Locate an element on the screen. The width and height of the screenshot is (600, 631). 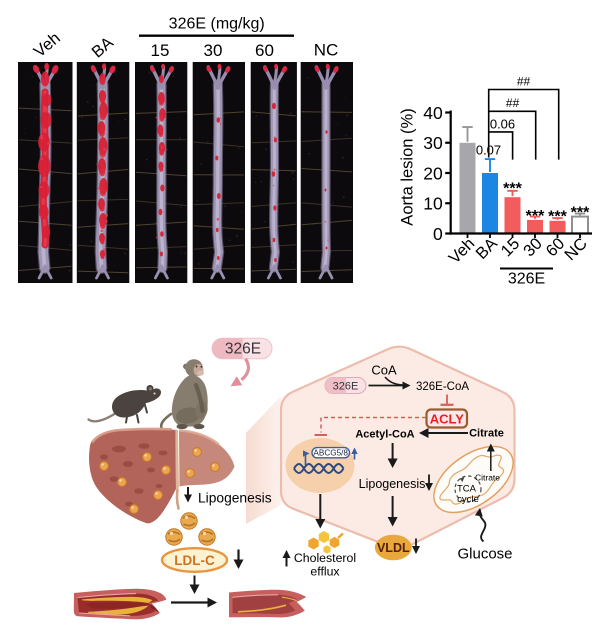
svg-text: 0.06 is located at coordinates (502, 124).